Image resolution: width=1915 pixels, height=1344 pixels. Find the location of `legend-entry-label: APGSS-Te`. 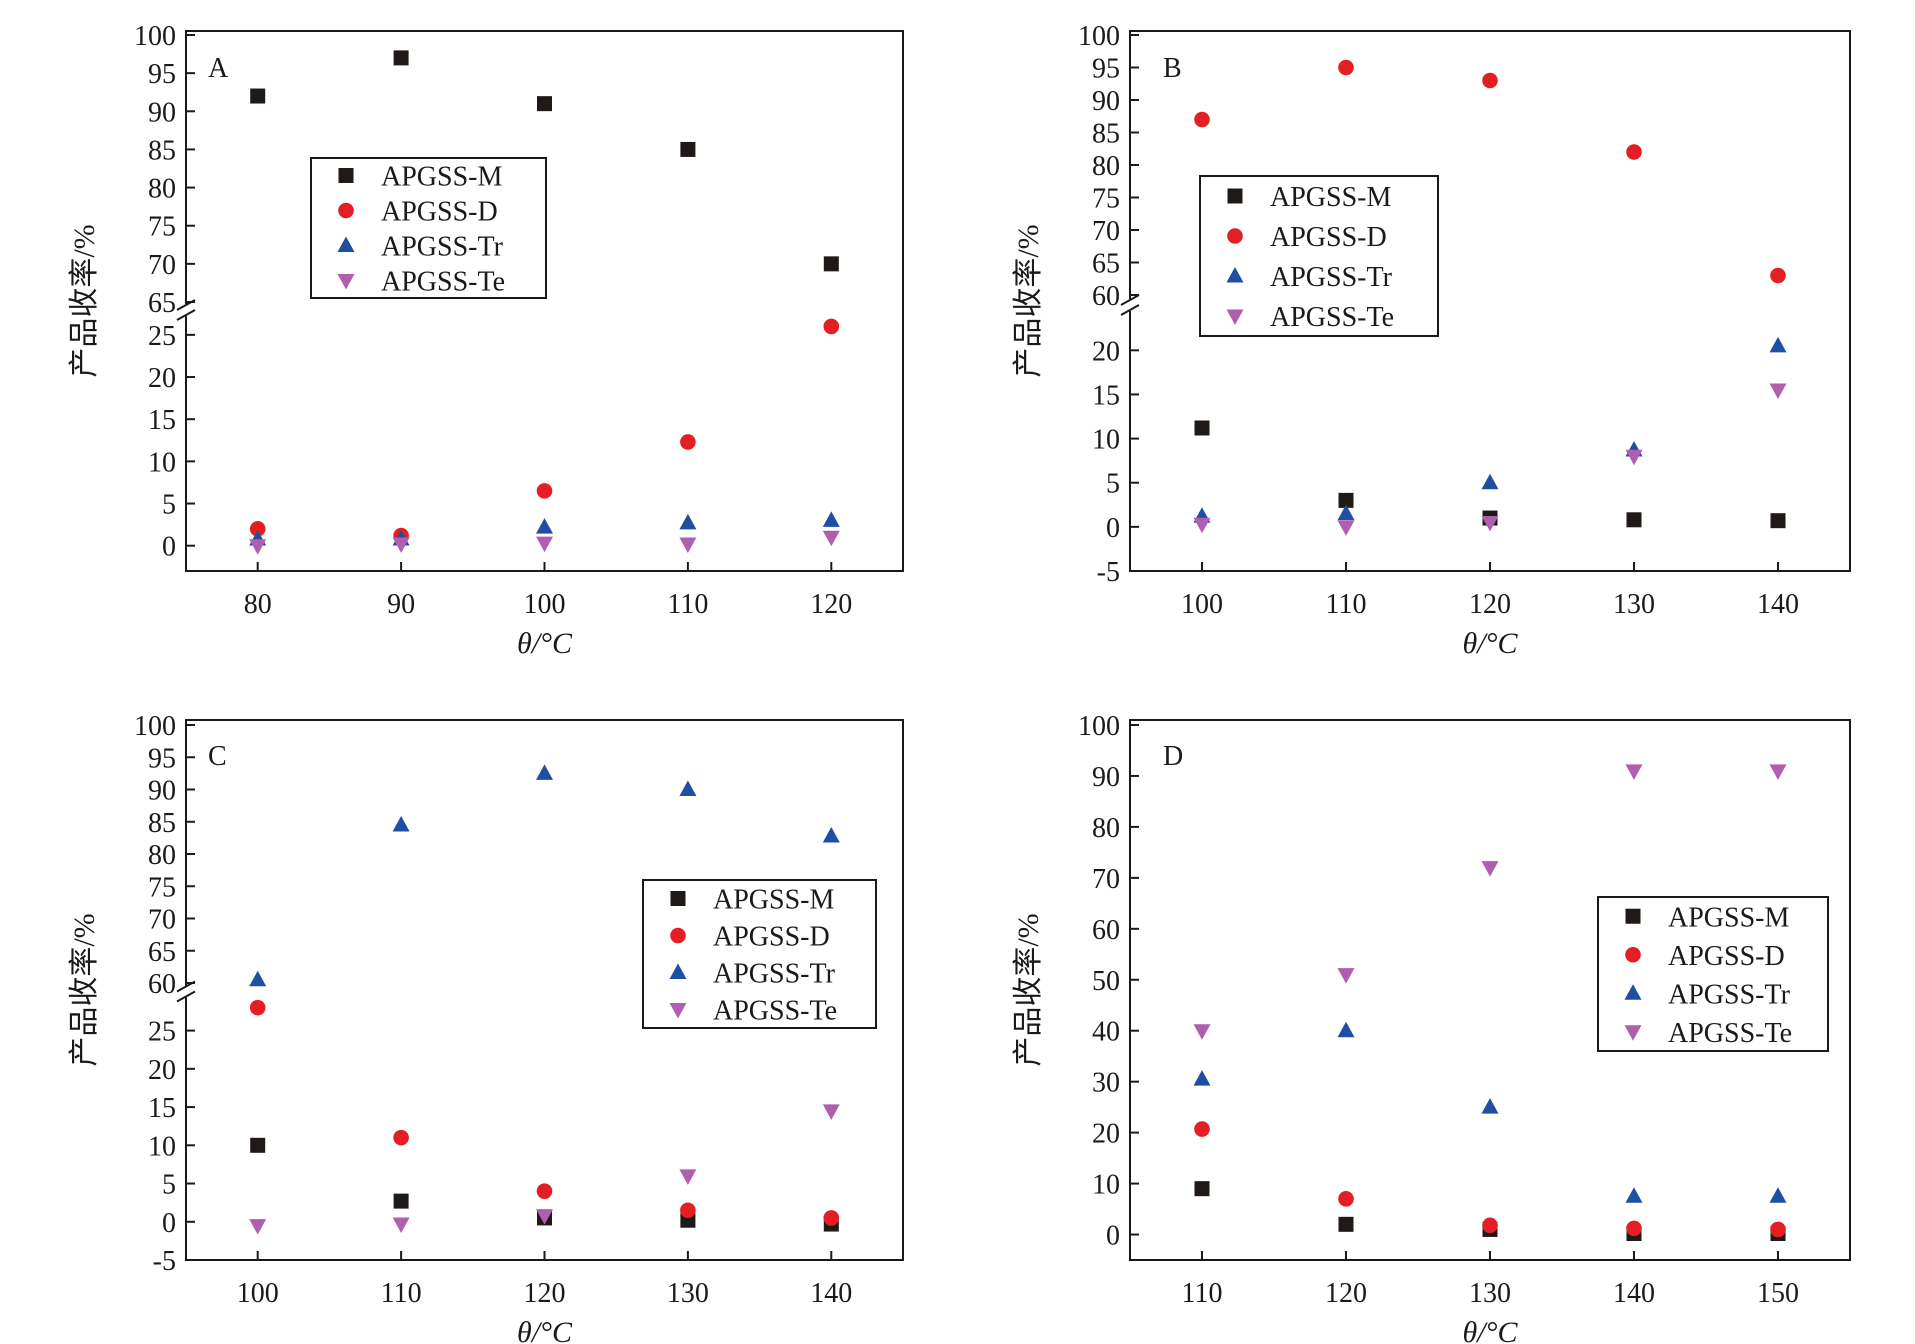

legend-entry-label: APGSS-Te is located at coordinates (775, 1011).